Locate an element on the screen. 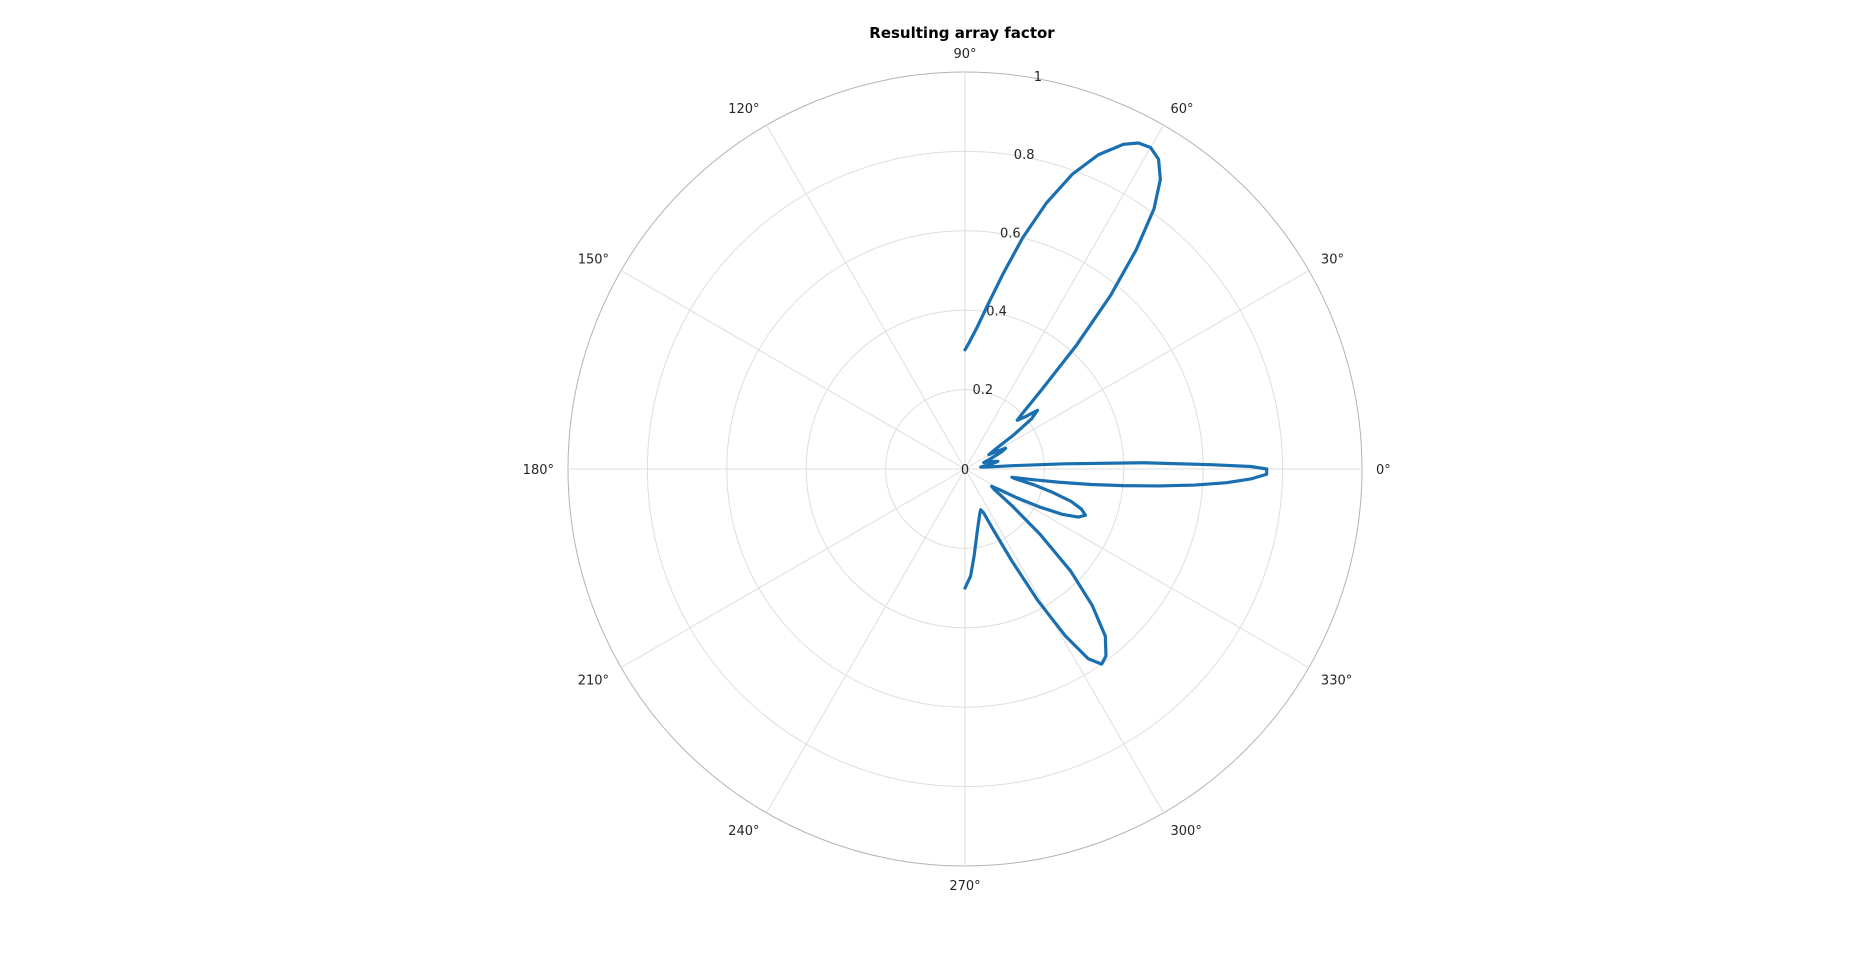 Image resolution: width=1850 pixels, height=961 pixels. theta-tick-label: 300° is located at coordinates (1186, 831).